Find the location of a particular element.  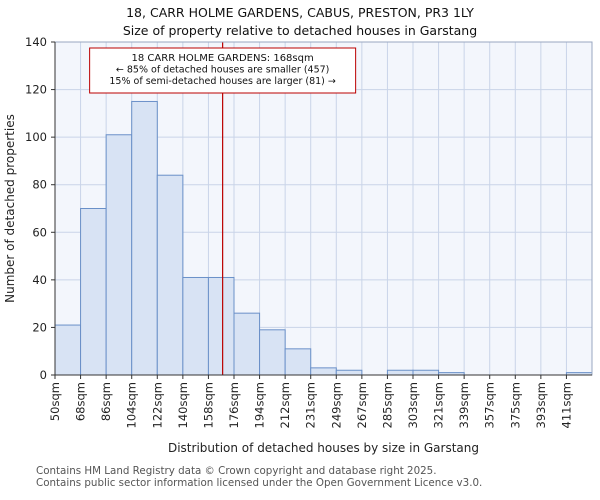

y-tick-label: 0 is located at coordinates (43, 375).